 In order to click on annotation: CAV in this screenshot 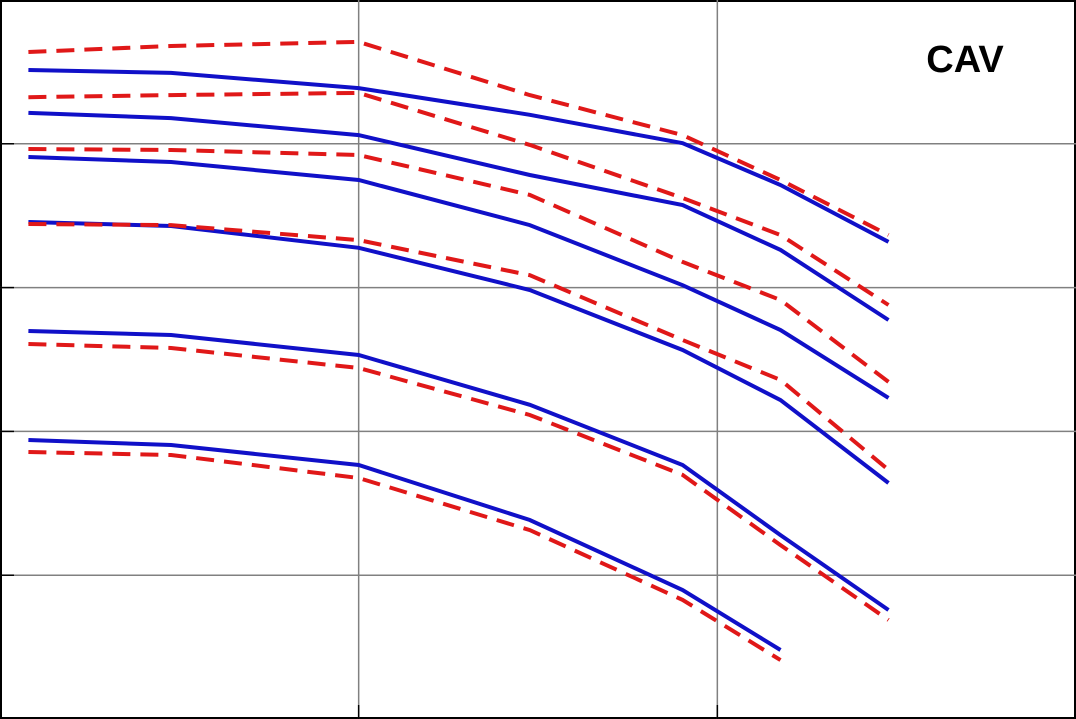, I will do `click(965, 60)`.